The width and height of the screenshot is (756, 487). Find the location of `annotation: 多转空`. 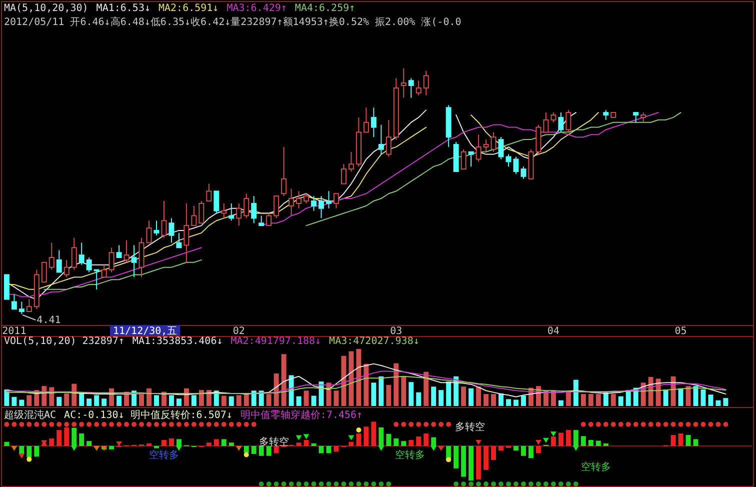

annotation: 多转空 is located at coordinates (274, 442).